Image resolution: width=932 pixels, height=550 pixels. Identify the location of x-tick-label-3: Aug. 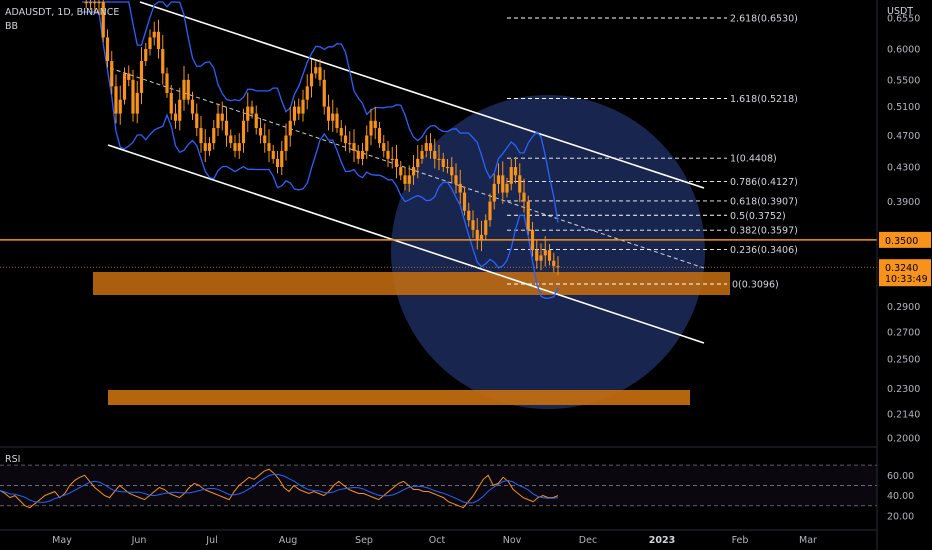
(288, 540).